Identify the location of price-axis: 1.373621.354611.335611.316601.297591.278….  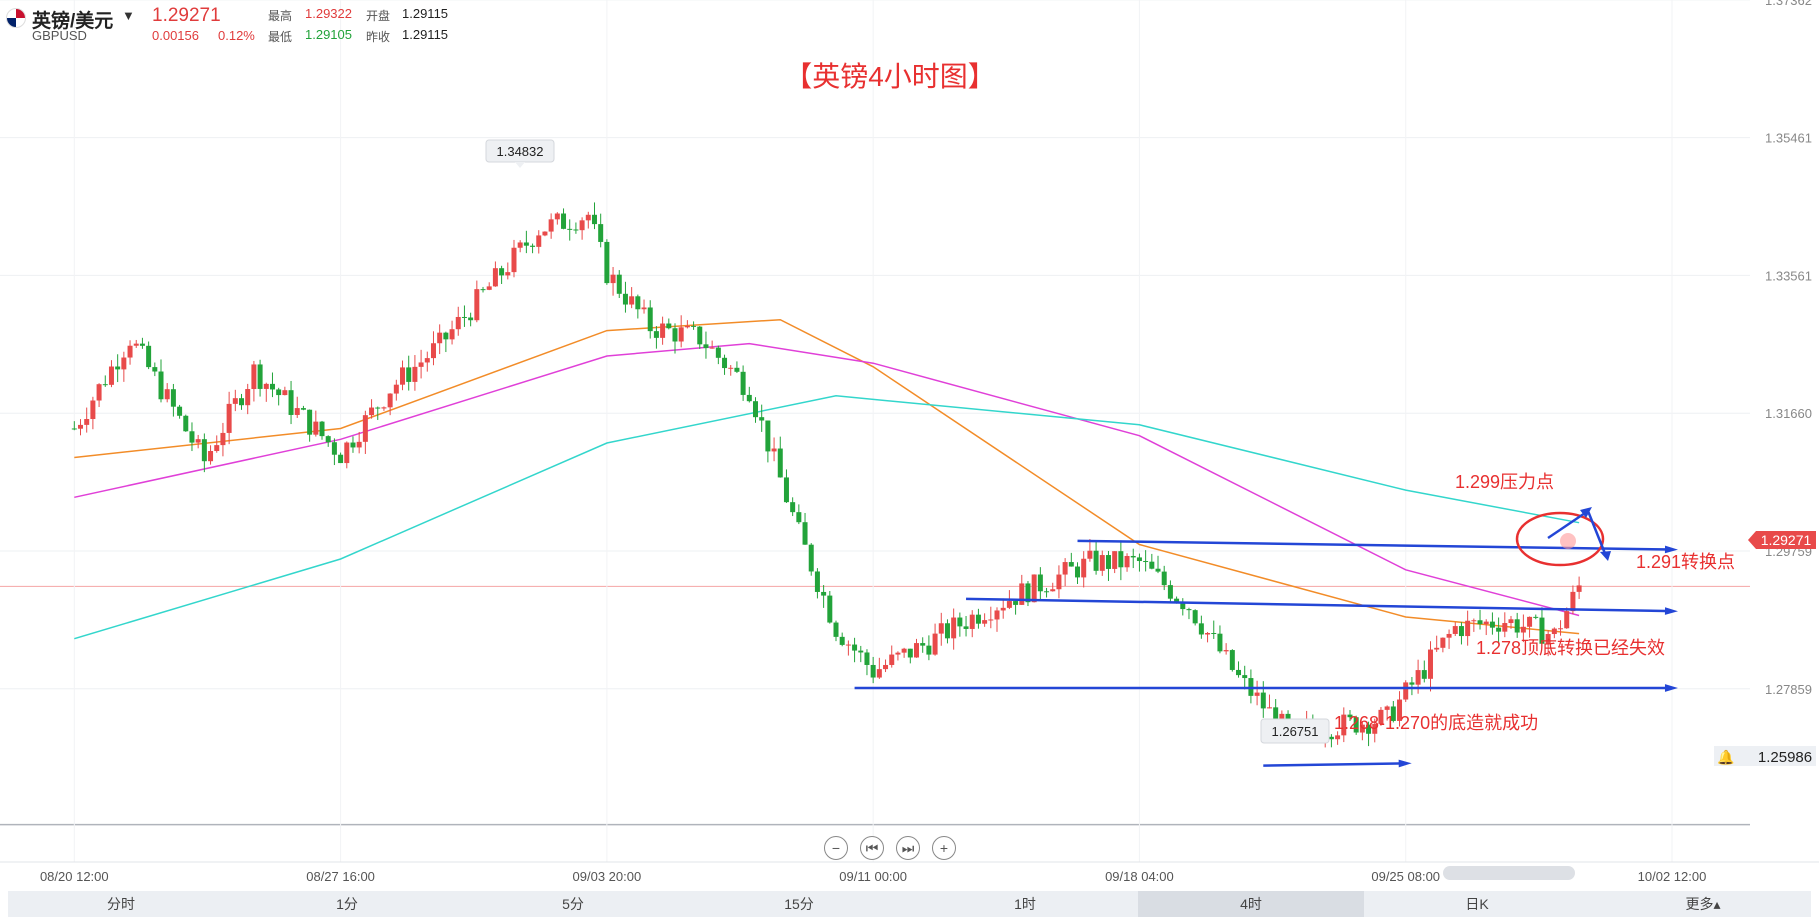
(1788, 348).